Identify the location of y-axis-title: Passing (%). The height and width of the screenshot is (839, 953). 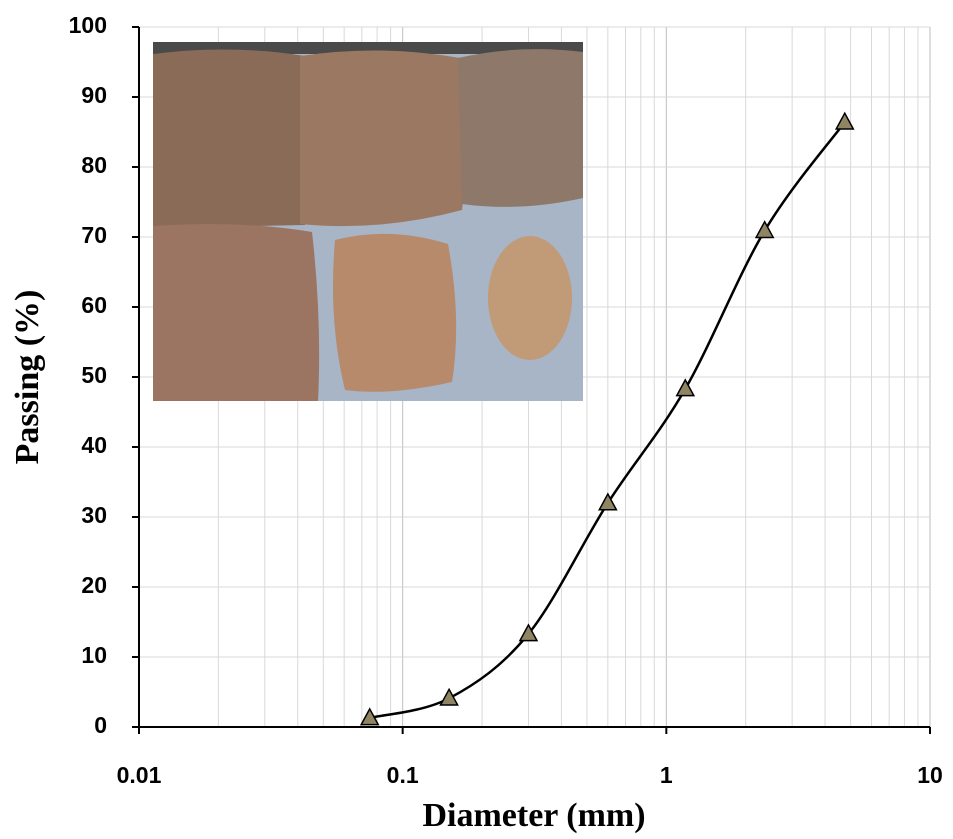
(27, 377).